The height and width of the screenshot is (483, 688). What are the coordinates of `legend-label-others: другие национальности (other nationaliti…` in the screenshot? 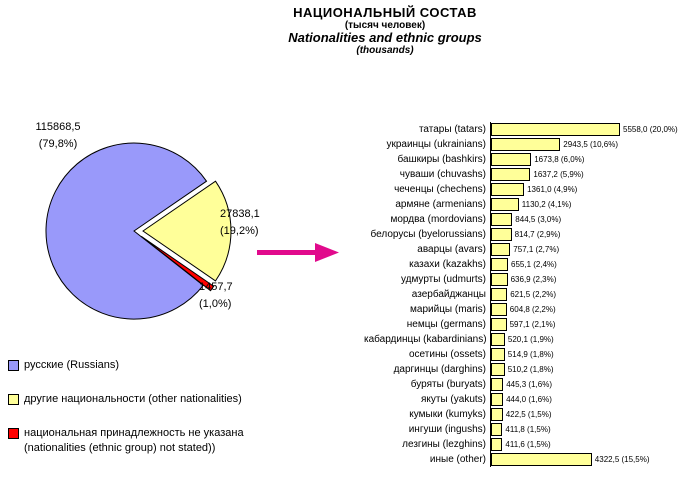 It's located at (133, 399).